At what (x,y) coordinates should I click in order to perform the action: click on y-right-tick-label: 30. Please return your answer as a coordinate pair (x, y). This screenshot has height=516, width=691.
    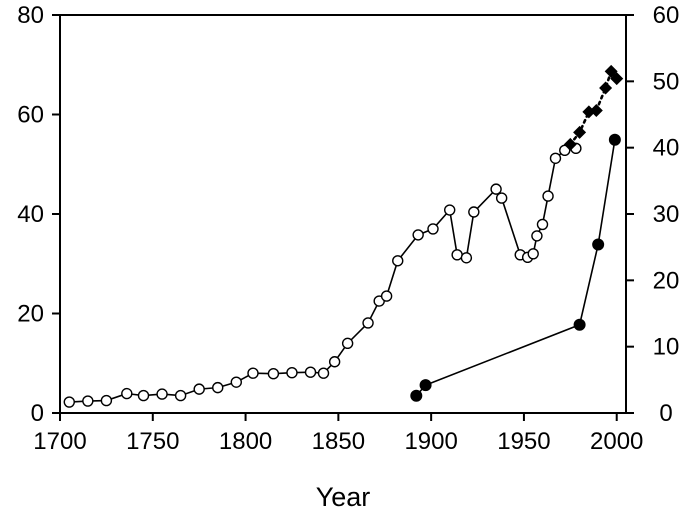
    Looking at the image, I should click on (666, 214).